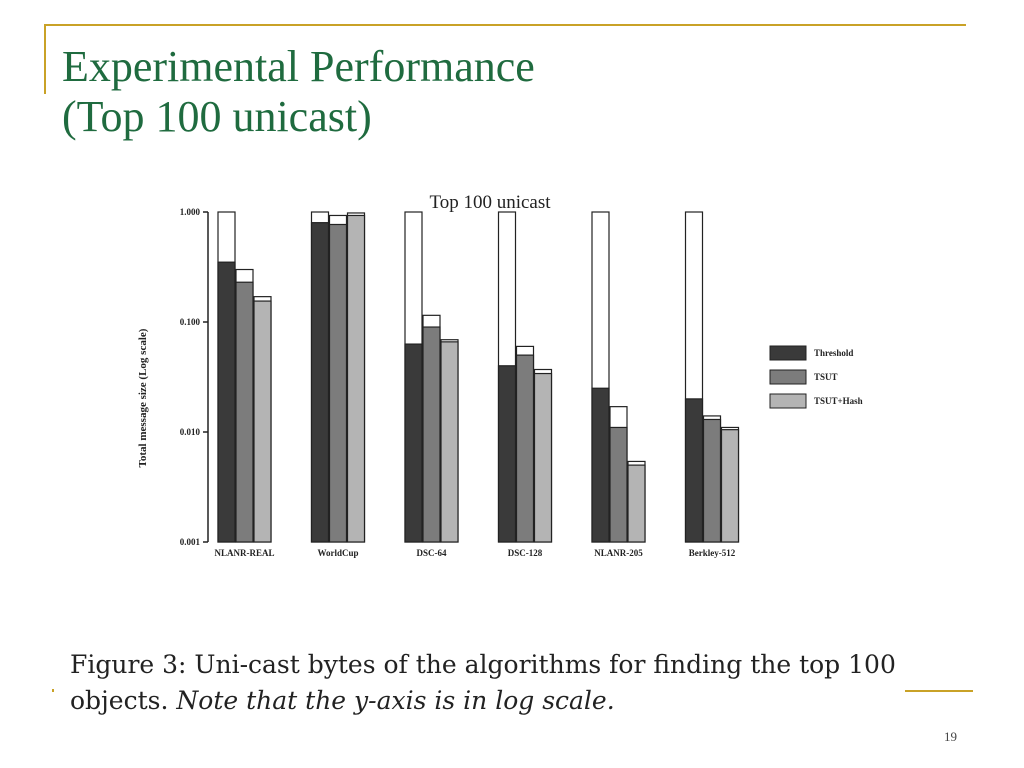  Describe the element at coordinates (190, 322) in the screenshot. I see `y-tick-label: 0.100` at that location.